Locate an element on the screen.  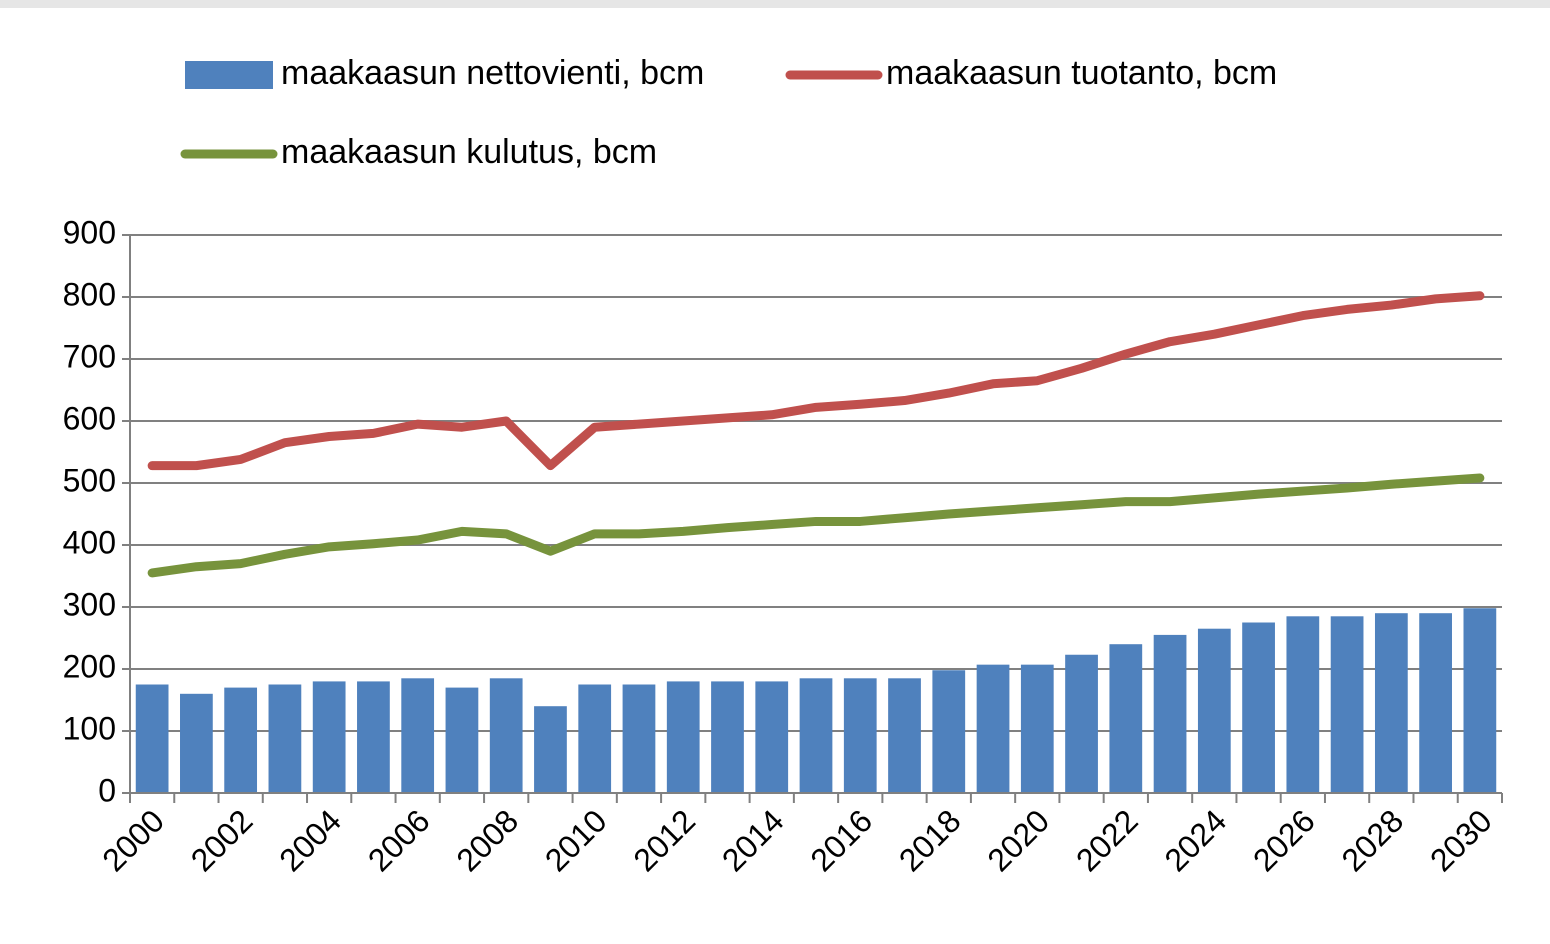
x-tick-label: 2016 is located at coordinates (841, 840).